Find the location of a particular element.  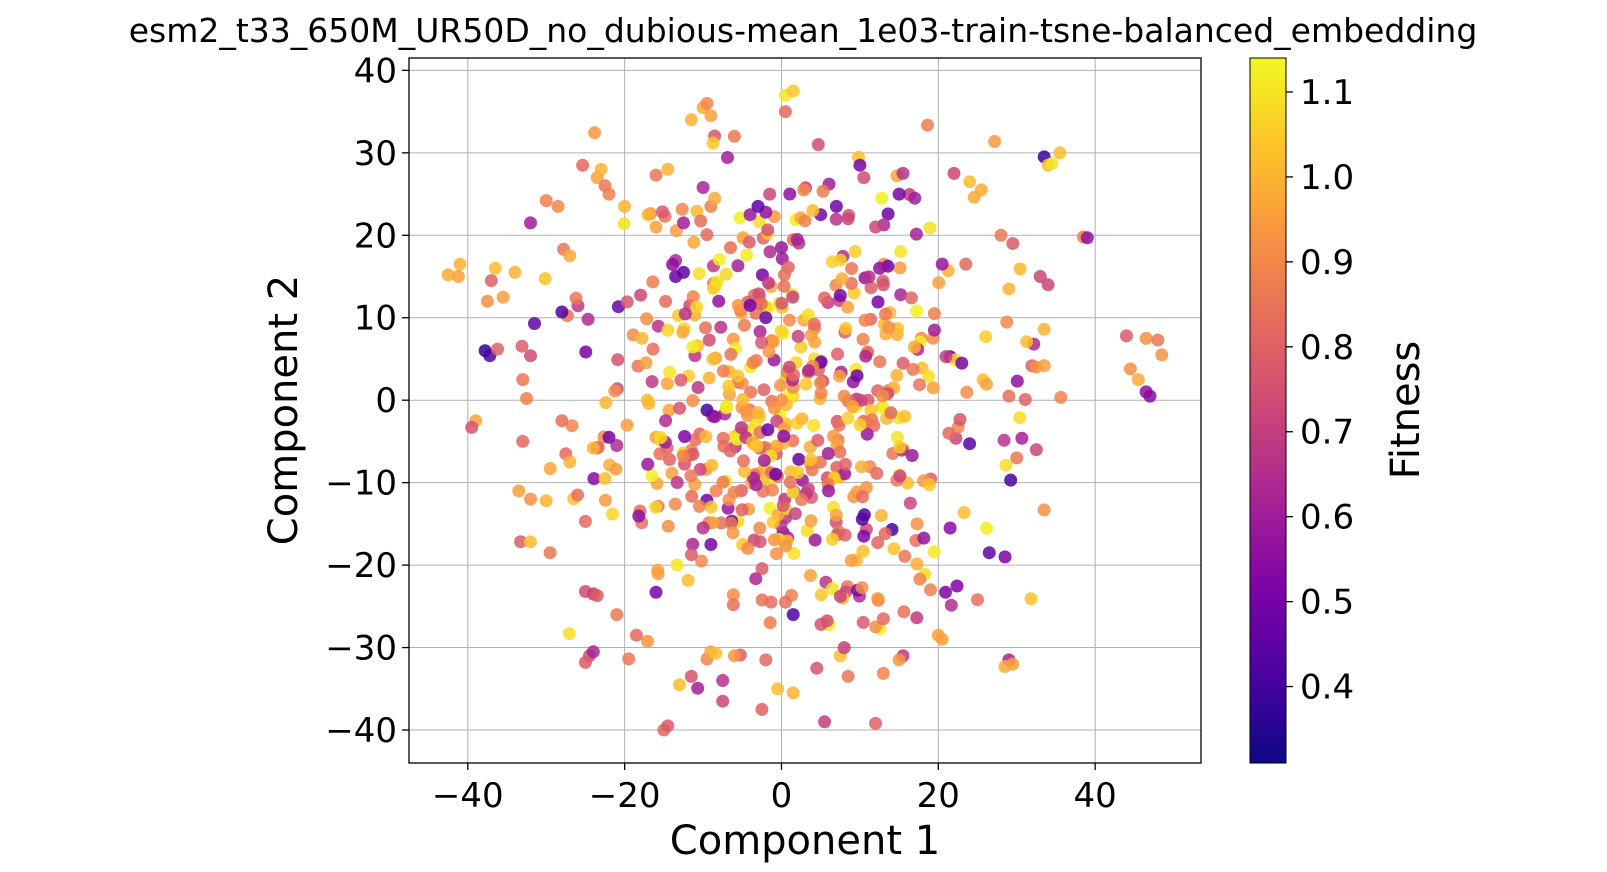

y-tick-label: −40 is located at coordinates (361, 731).